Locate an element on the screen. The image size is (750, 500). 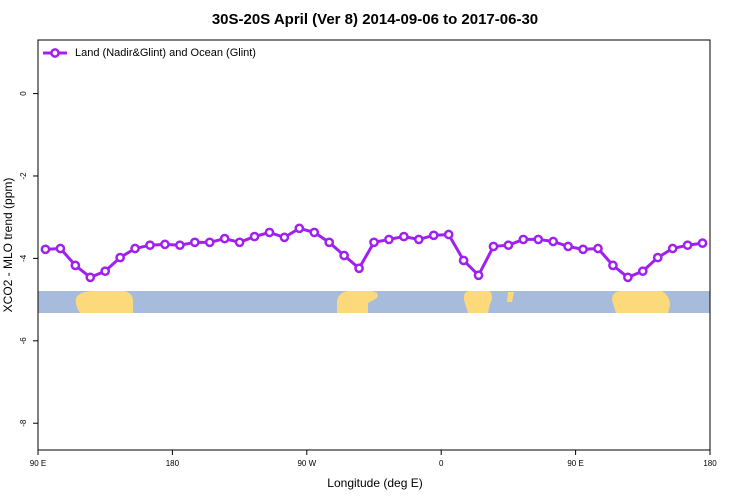
y-tick-label: -6 is located at coordinates (23, 341).